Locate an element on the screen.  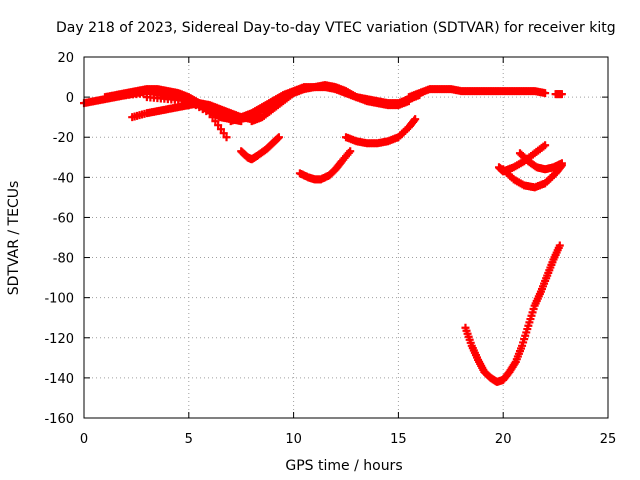
y-tick-label: -140 is located at coordinates (59, 379).